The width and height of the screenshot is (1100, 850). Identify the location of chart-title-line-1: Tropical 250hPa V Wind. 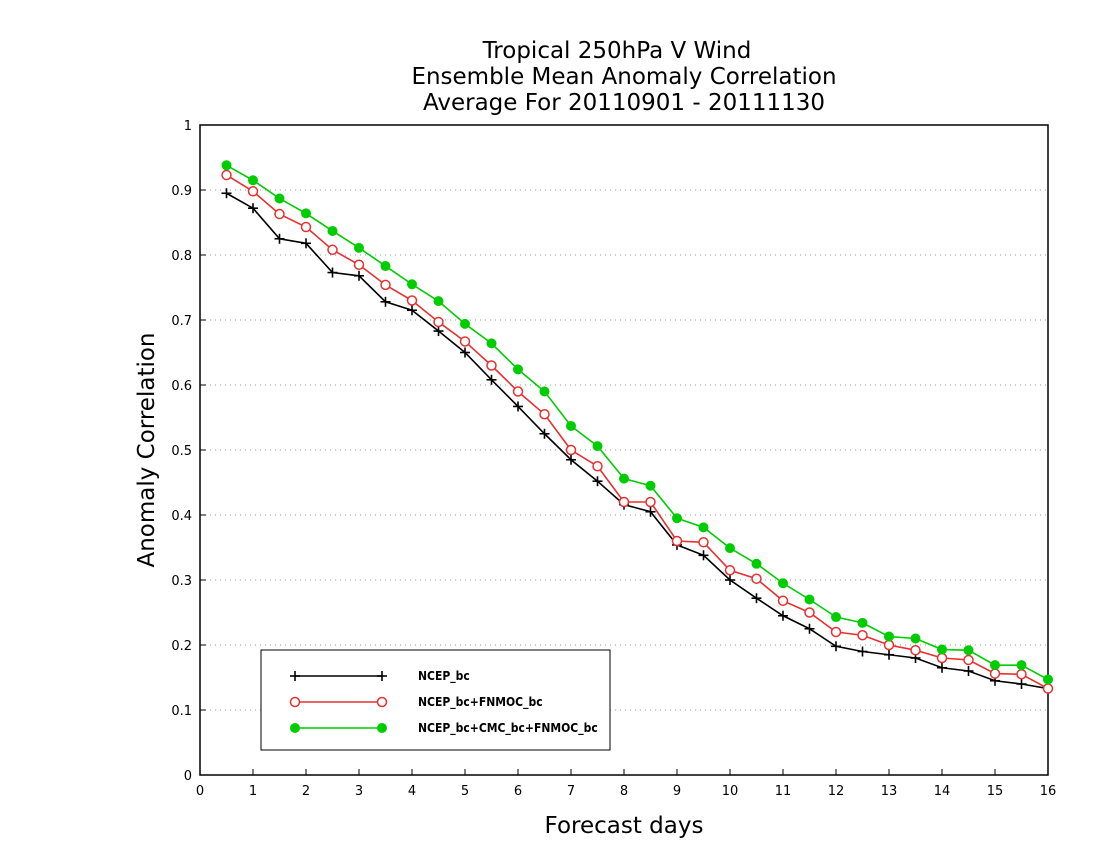
(617, 51).